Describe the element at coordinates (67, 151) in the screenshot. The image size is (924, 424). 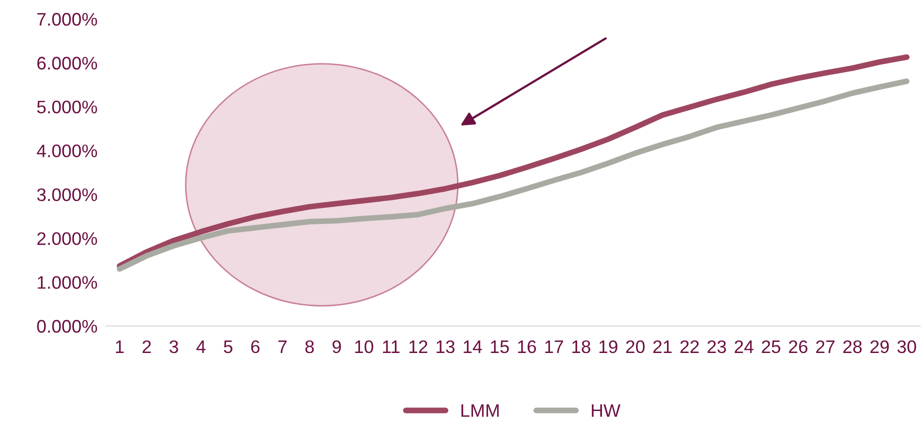
I see `y-tick-label: 4.000%` at that location.